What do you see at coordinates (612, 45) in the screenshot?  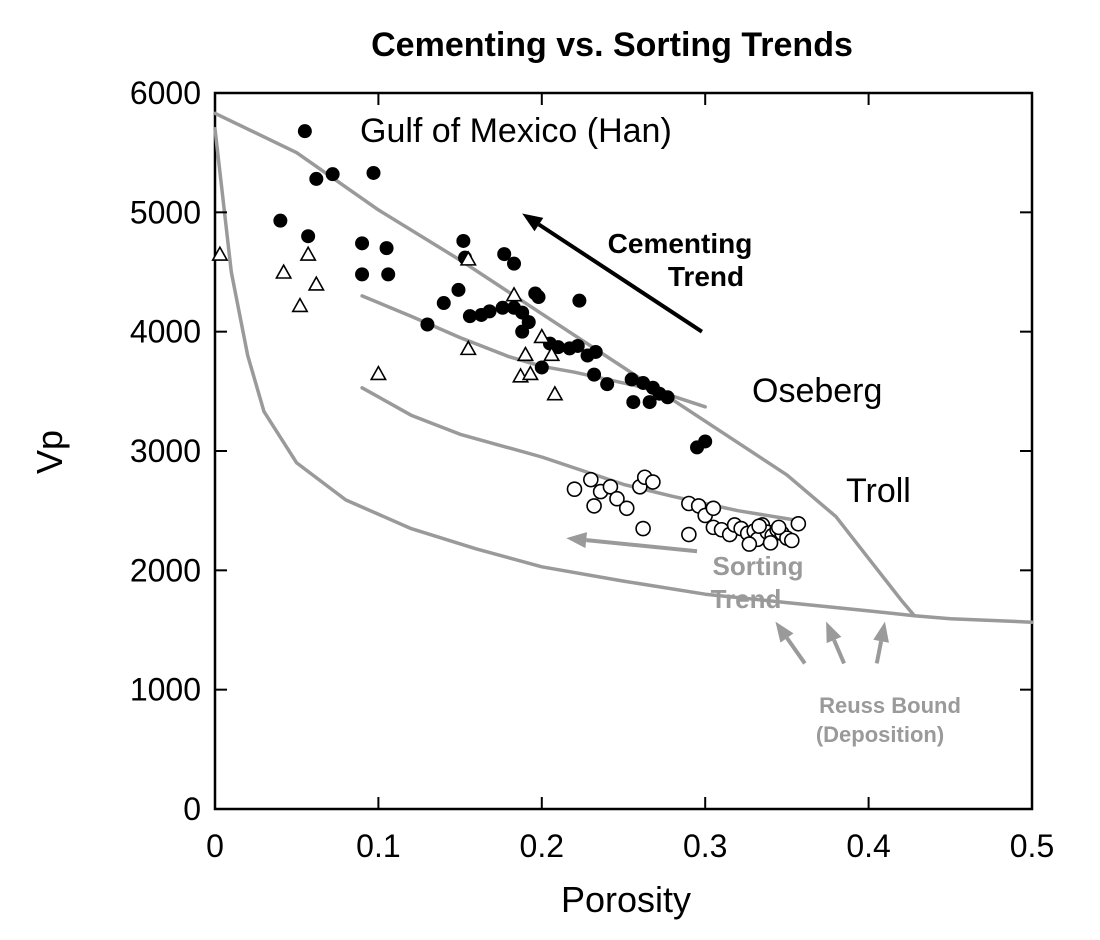 I see `chart-title: Cementing vs. Sorting Trends` at bounding box center [612, 45].